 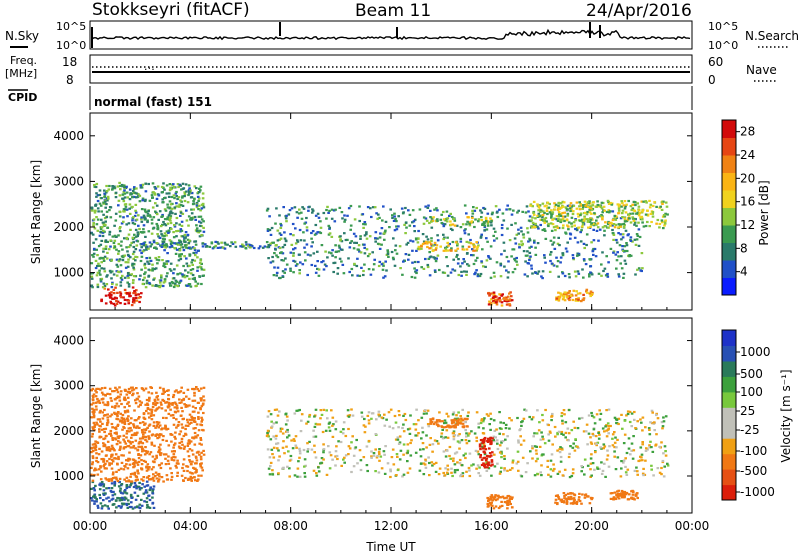 What do you see at coordinates (639, 11) in the screenshot?
I see `date-title: 24/Apr/2016` at bounding box center [639, 11].